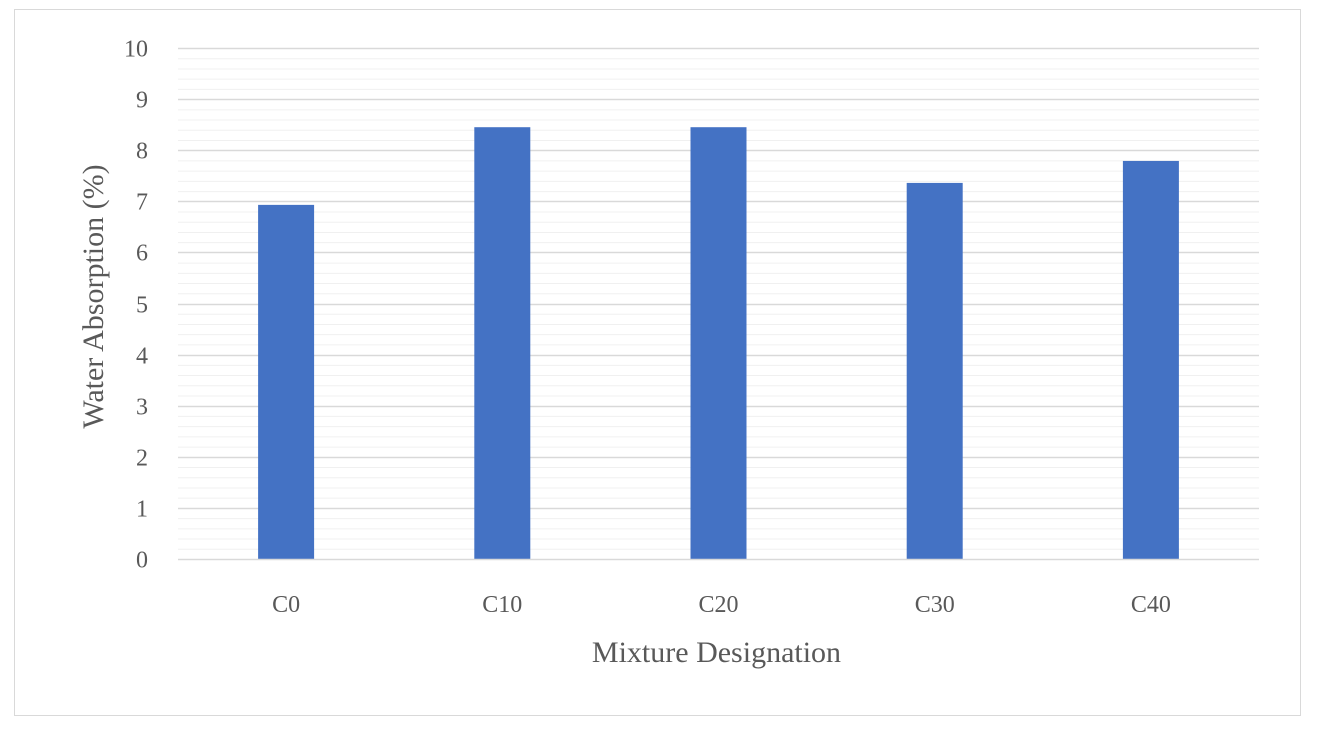 This screenshot has width=1321, height=731. What do you see at coordinates (142, 561) in the screenshot?
I see `y-tick-label: 0` at bounding box center [142, 561].